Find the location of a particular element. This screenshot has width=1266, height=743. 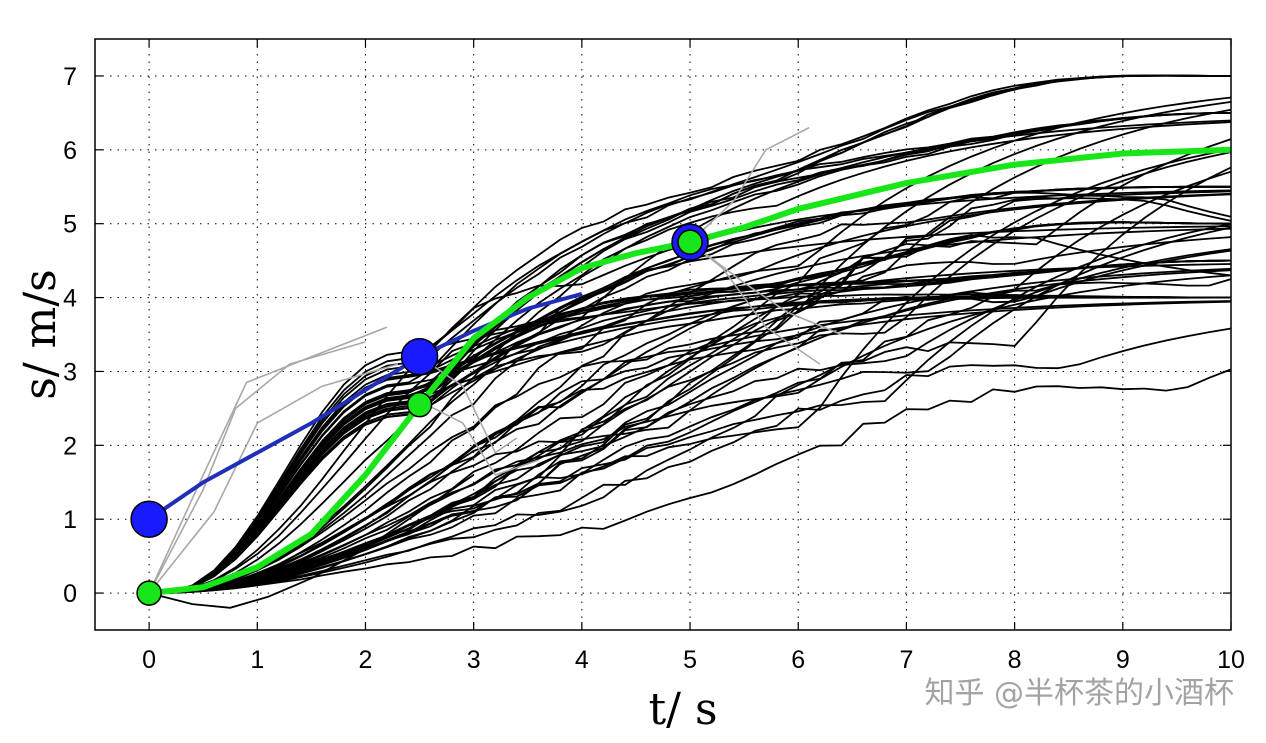

y-tick-label: 3 is located at coordinates (70, 372).